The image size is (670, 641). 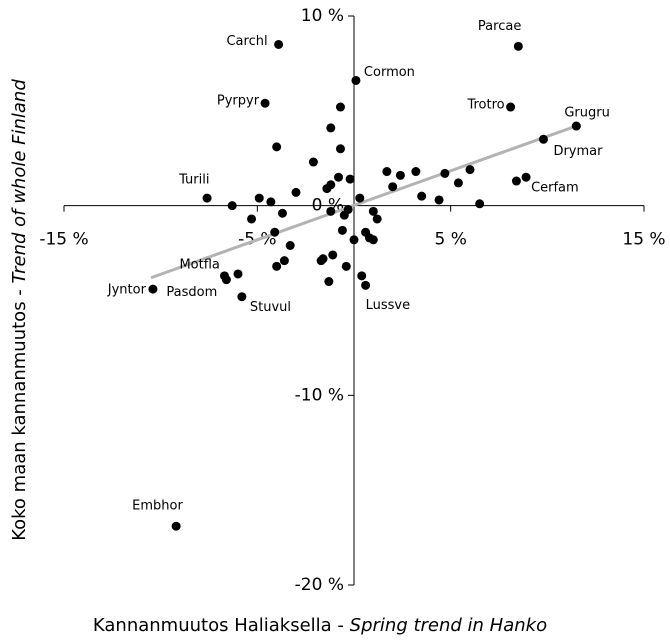 What do you see at coordinates (485, 105) in the screenshot?
I see `point-label: Trotro` at bounding box center [485, 105].